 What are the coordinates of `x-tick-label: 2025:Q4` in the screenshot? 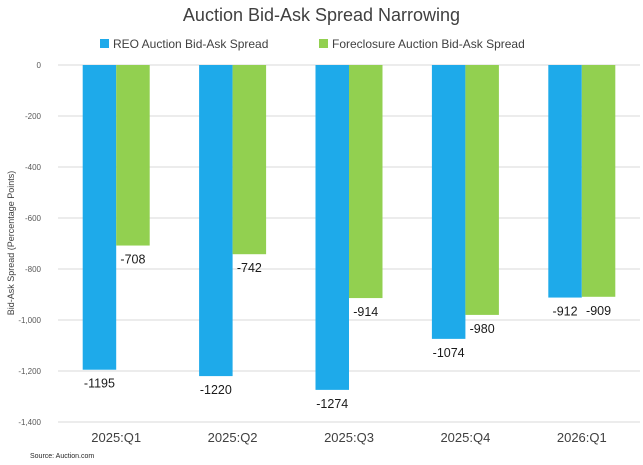 It's located at (465, 437).